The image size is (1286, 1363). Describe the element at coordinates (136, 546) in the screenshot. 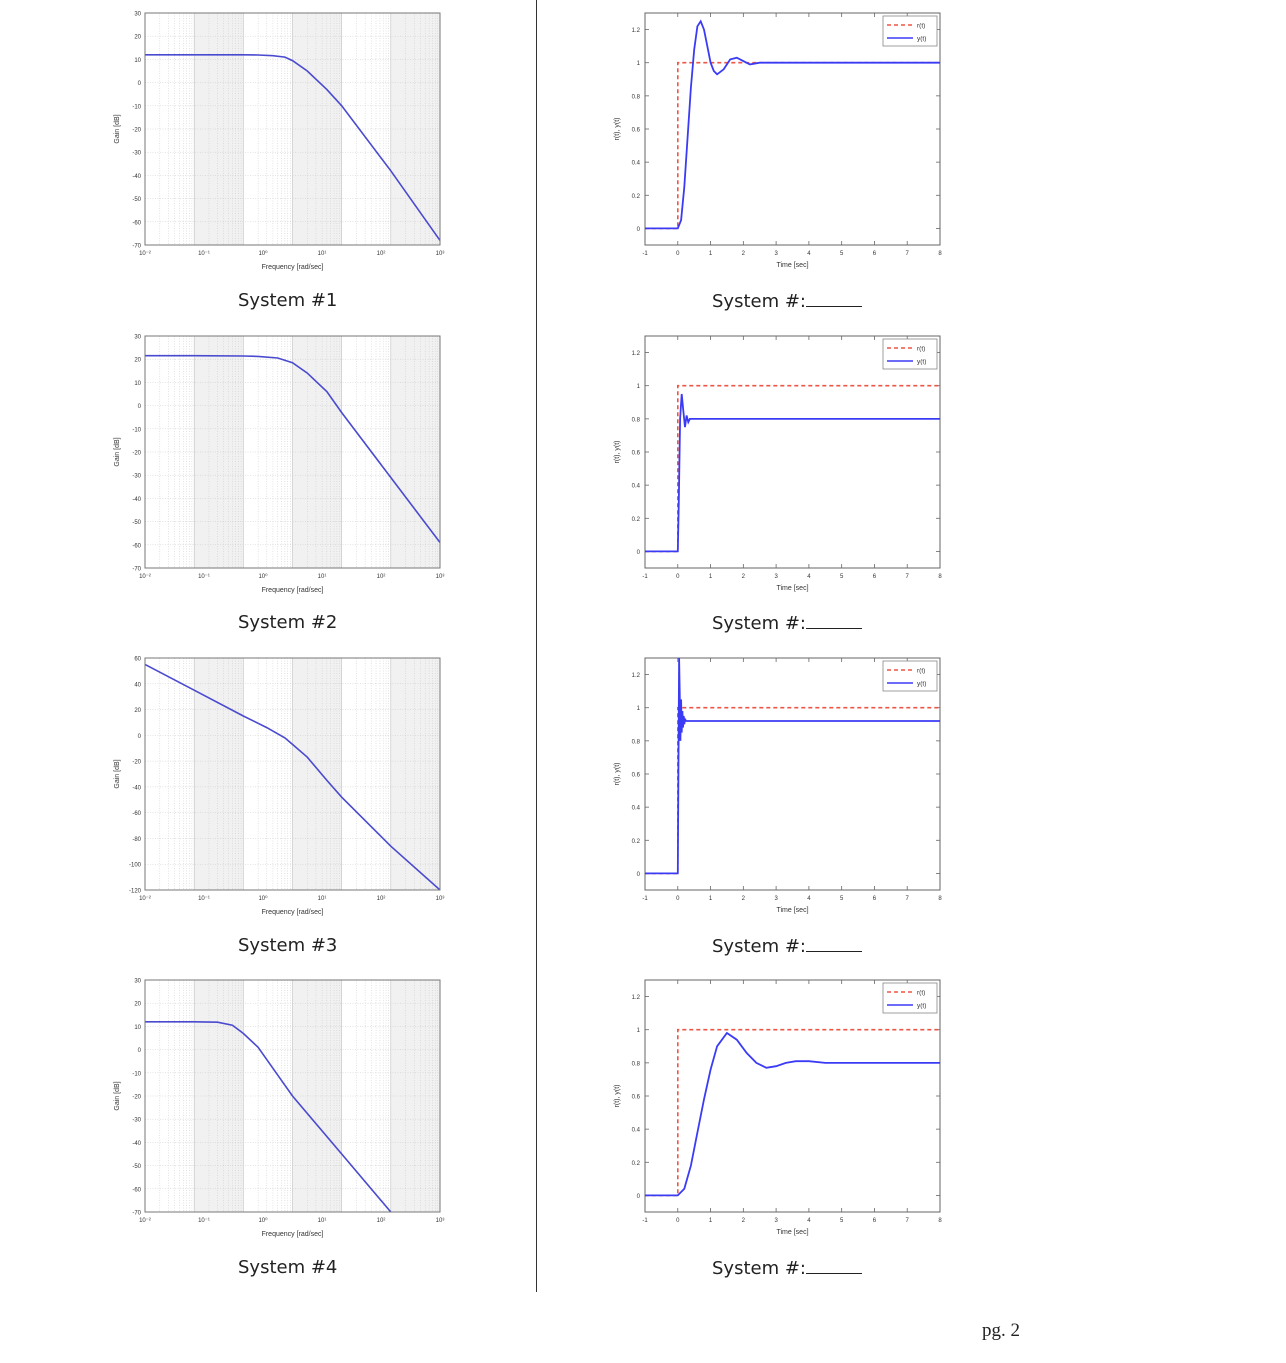

I see `y-tick-label: -60` at that location.